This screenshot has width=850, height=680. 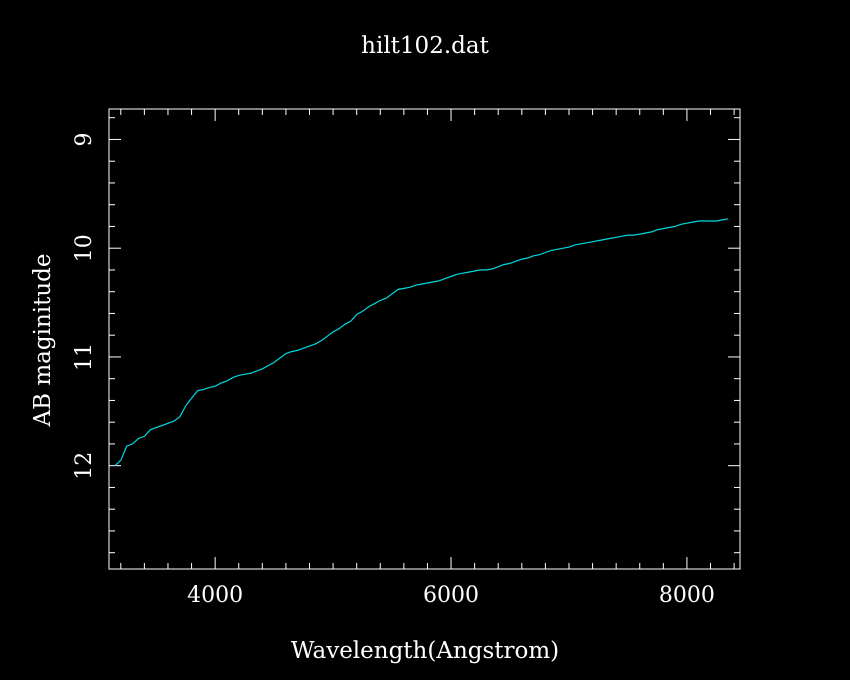 I want to click on x-tick-label: 8000, so click(x=687, y=595).